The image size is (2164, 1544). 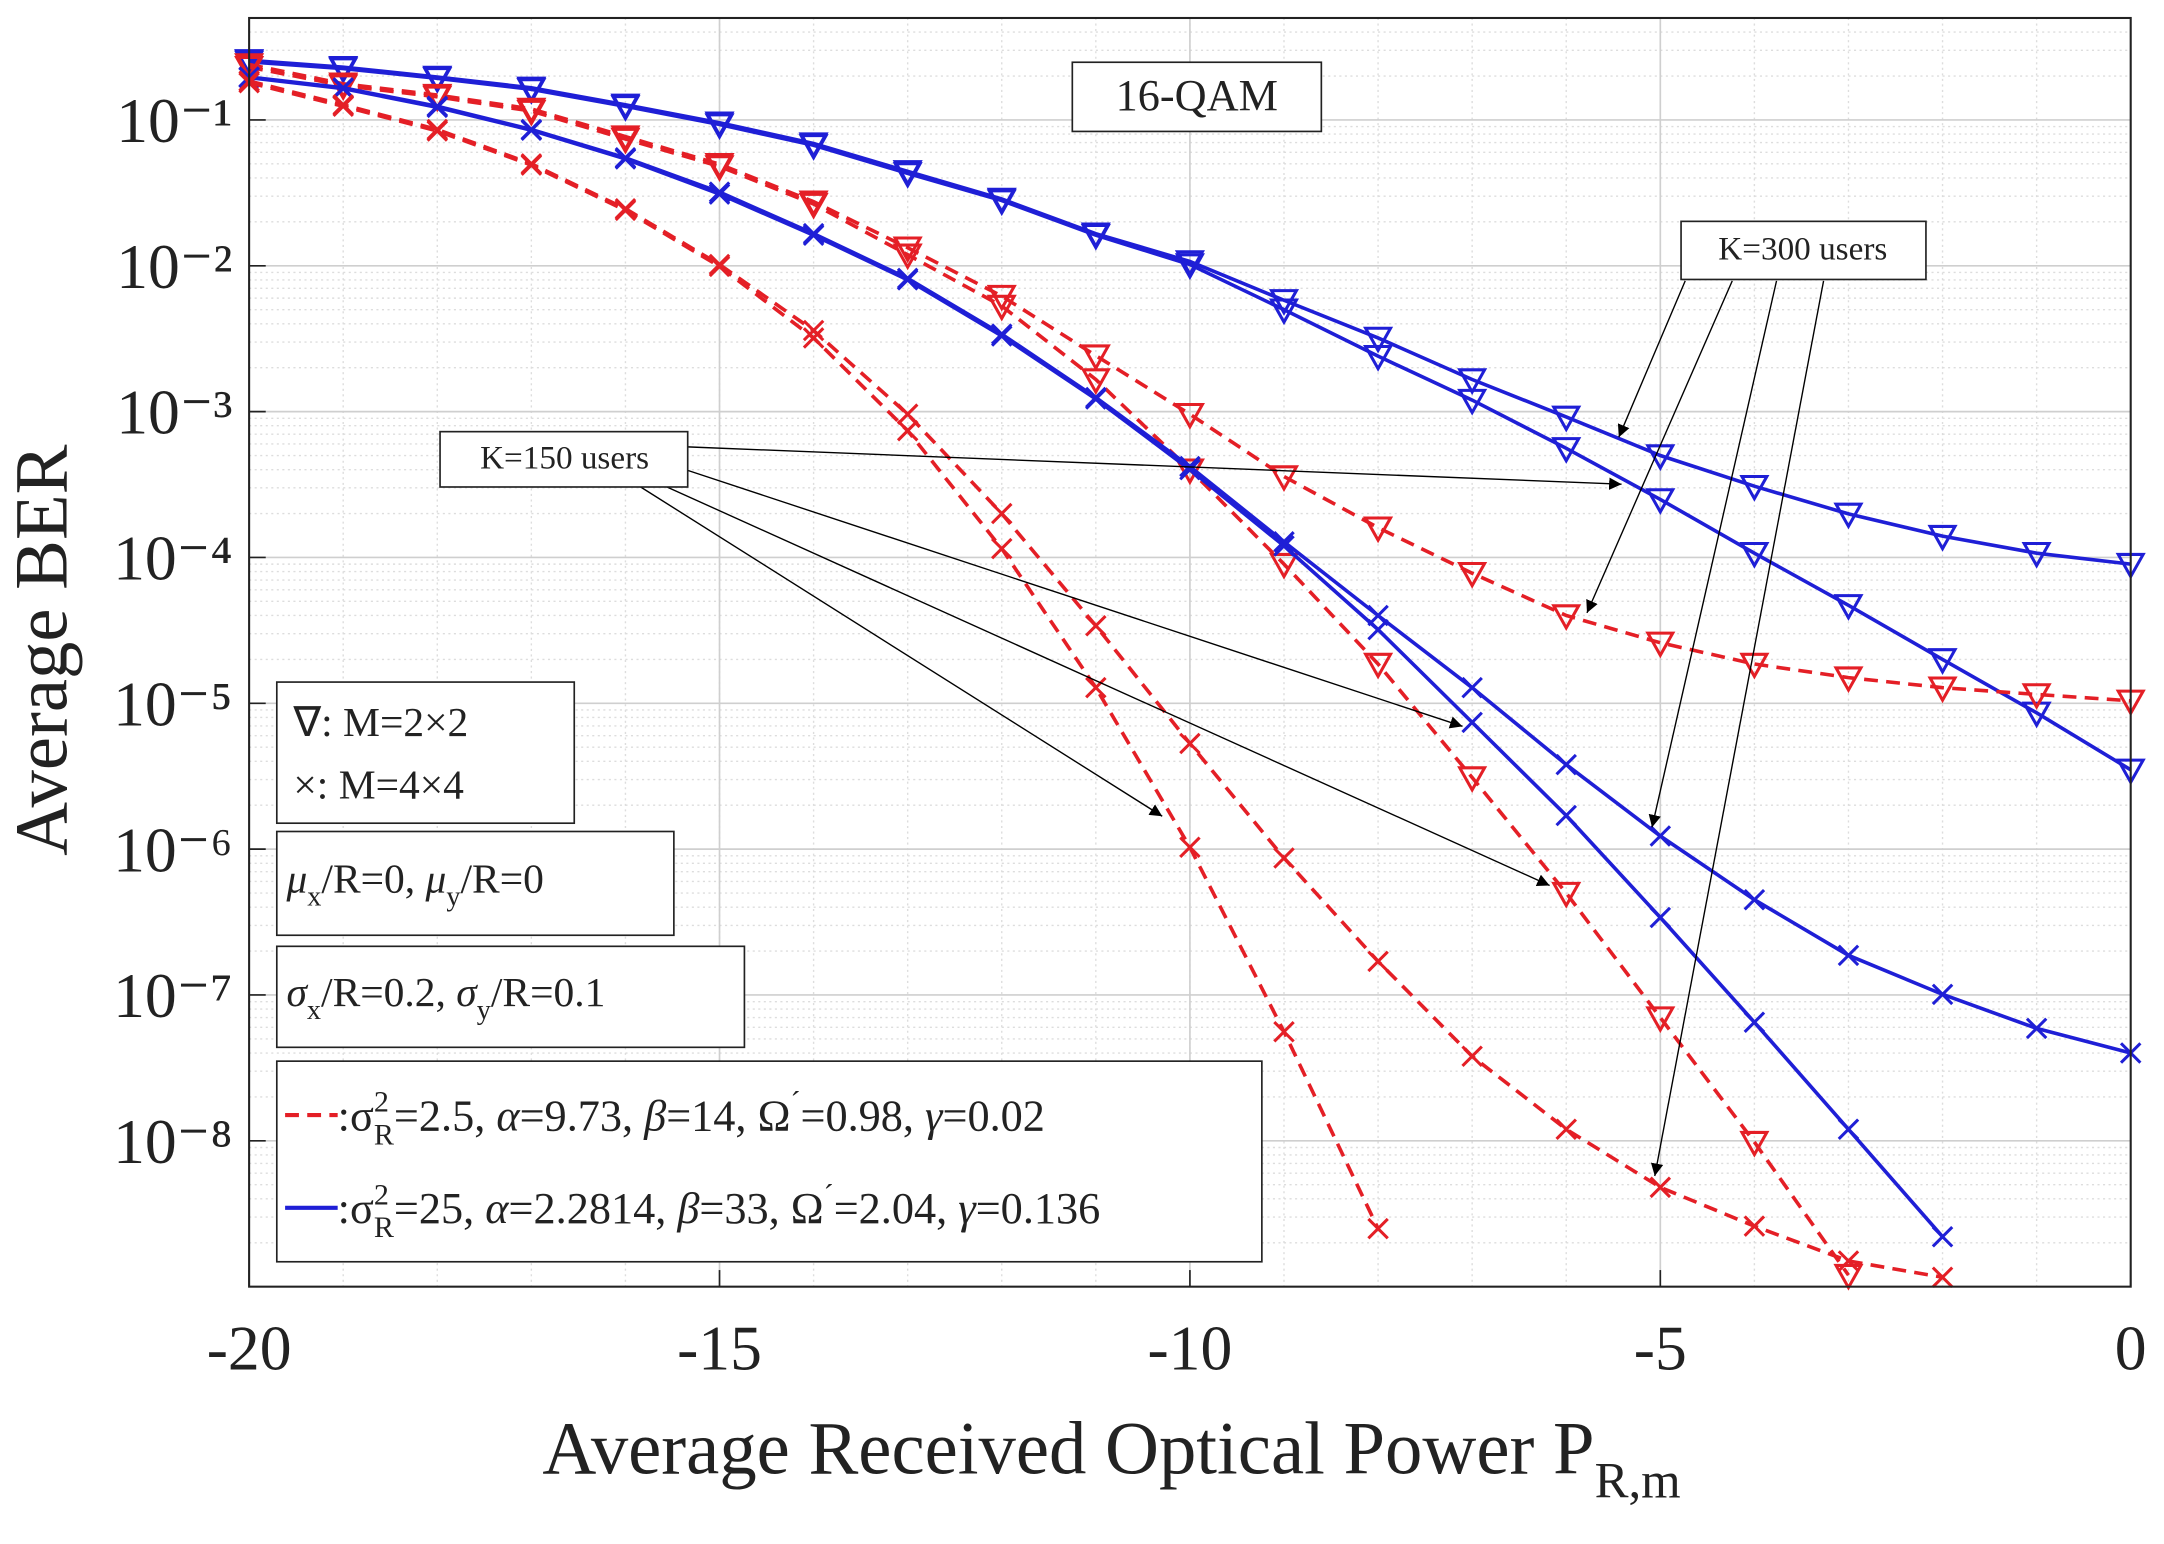 I want to click on text-part: β, so click(x=687, y=1208).